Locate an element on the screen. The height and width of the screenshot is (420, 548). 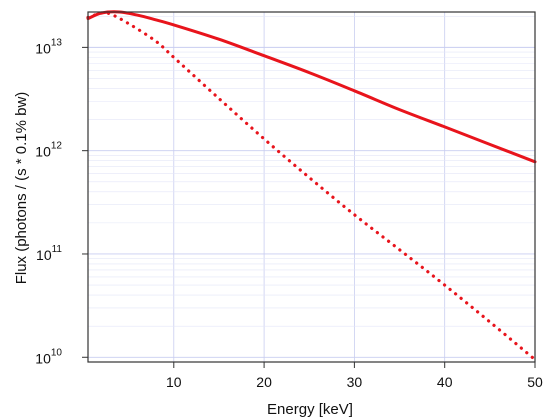
x-tick-label: 30 is located at coordinates (355, 382).